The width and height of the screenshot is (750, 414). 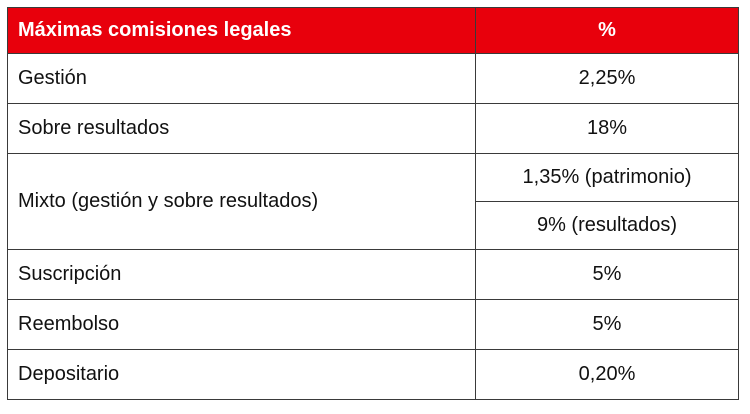 I want to click on table-row: Gestión 2,25%, so click(x=373, y=78).